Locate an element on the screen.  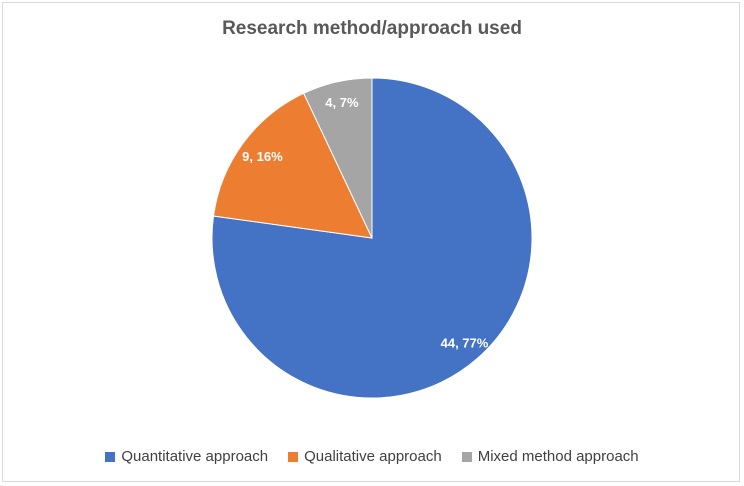
legend-label-mixed: Mixed method approach is located at coordinates (558, 456).